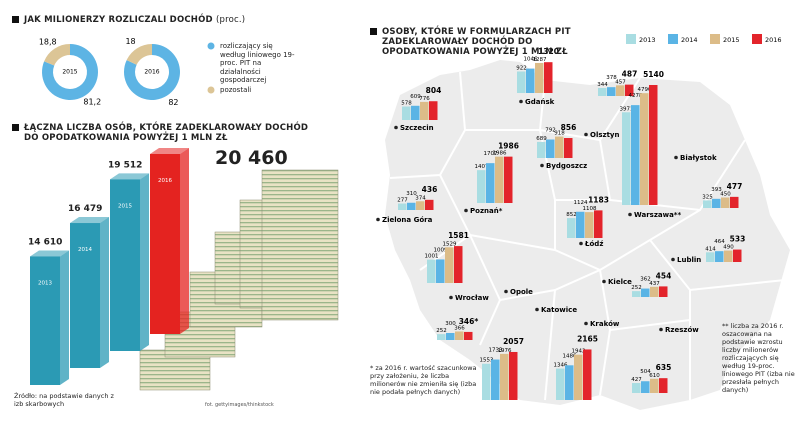  What do you see at coordinates (605, 135) in the screenshot?
I see `city-label: Olsztyn` at bounding box center [605, 135].